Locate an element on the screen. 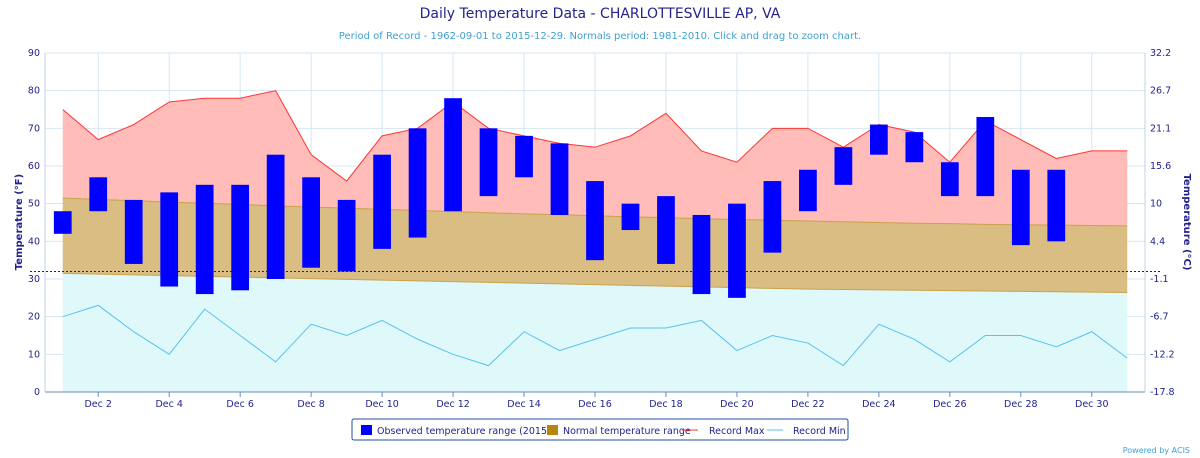 This screenshot has width=1200, height=458. legend-label-normal: Normal temperature range is located at coordinates (627, 431).